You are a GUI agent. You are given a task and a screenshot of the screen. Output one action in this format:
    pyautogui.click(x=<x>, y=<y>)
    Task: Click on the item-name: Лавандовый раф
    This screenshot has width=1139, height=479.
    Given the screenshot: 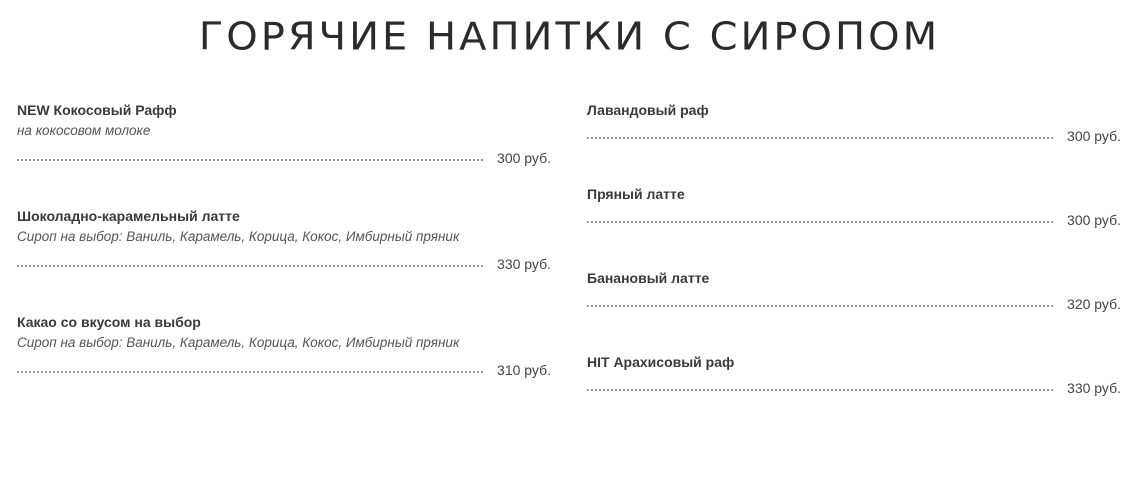 What is the action you would take?
    pyautogui.click(x=648, y=110)
    